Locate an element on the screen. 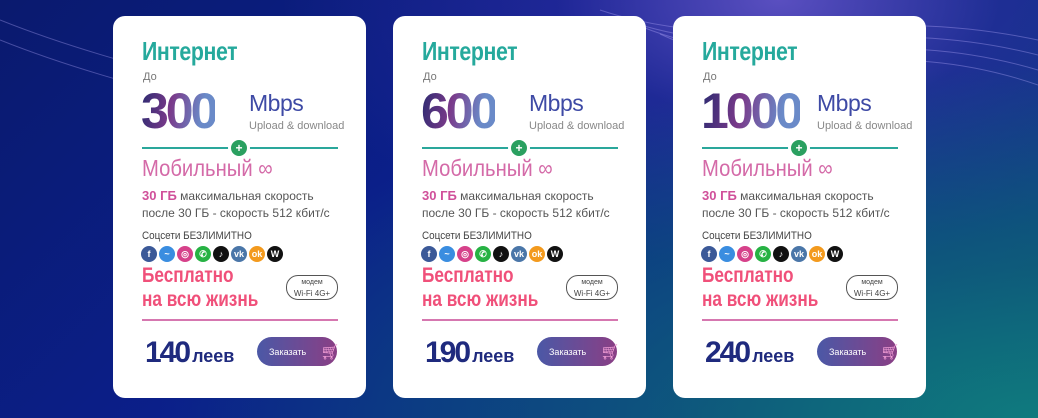 Image resolution: width=1038 pixels, height=418 pixels. price-value: 240 is located at coordinates (728, 352).